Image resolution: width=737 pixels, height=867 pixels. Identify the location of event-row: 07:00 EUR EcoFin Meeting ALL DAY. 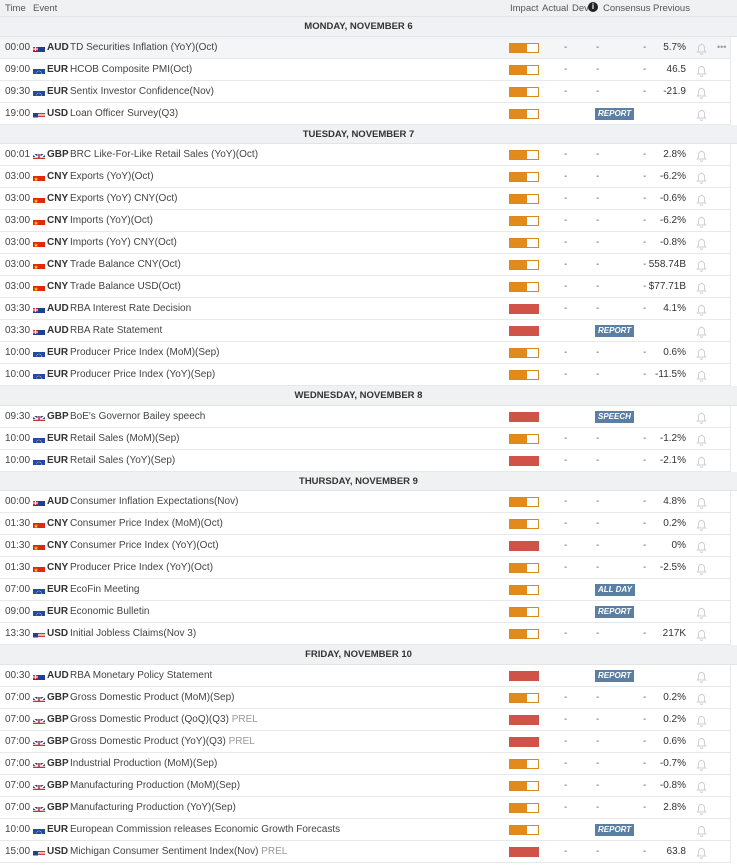
(365, 590).